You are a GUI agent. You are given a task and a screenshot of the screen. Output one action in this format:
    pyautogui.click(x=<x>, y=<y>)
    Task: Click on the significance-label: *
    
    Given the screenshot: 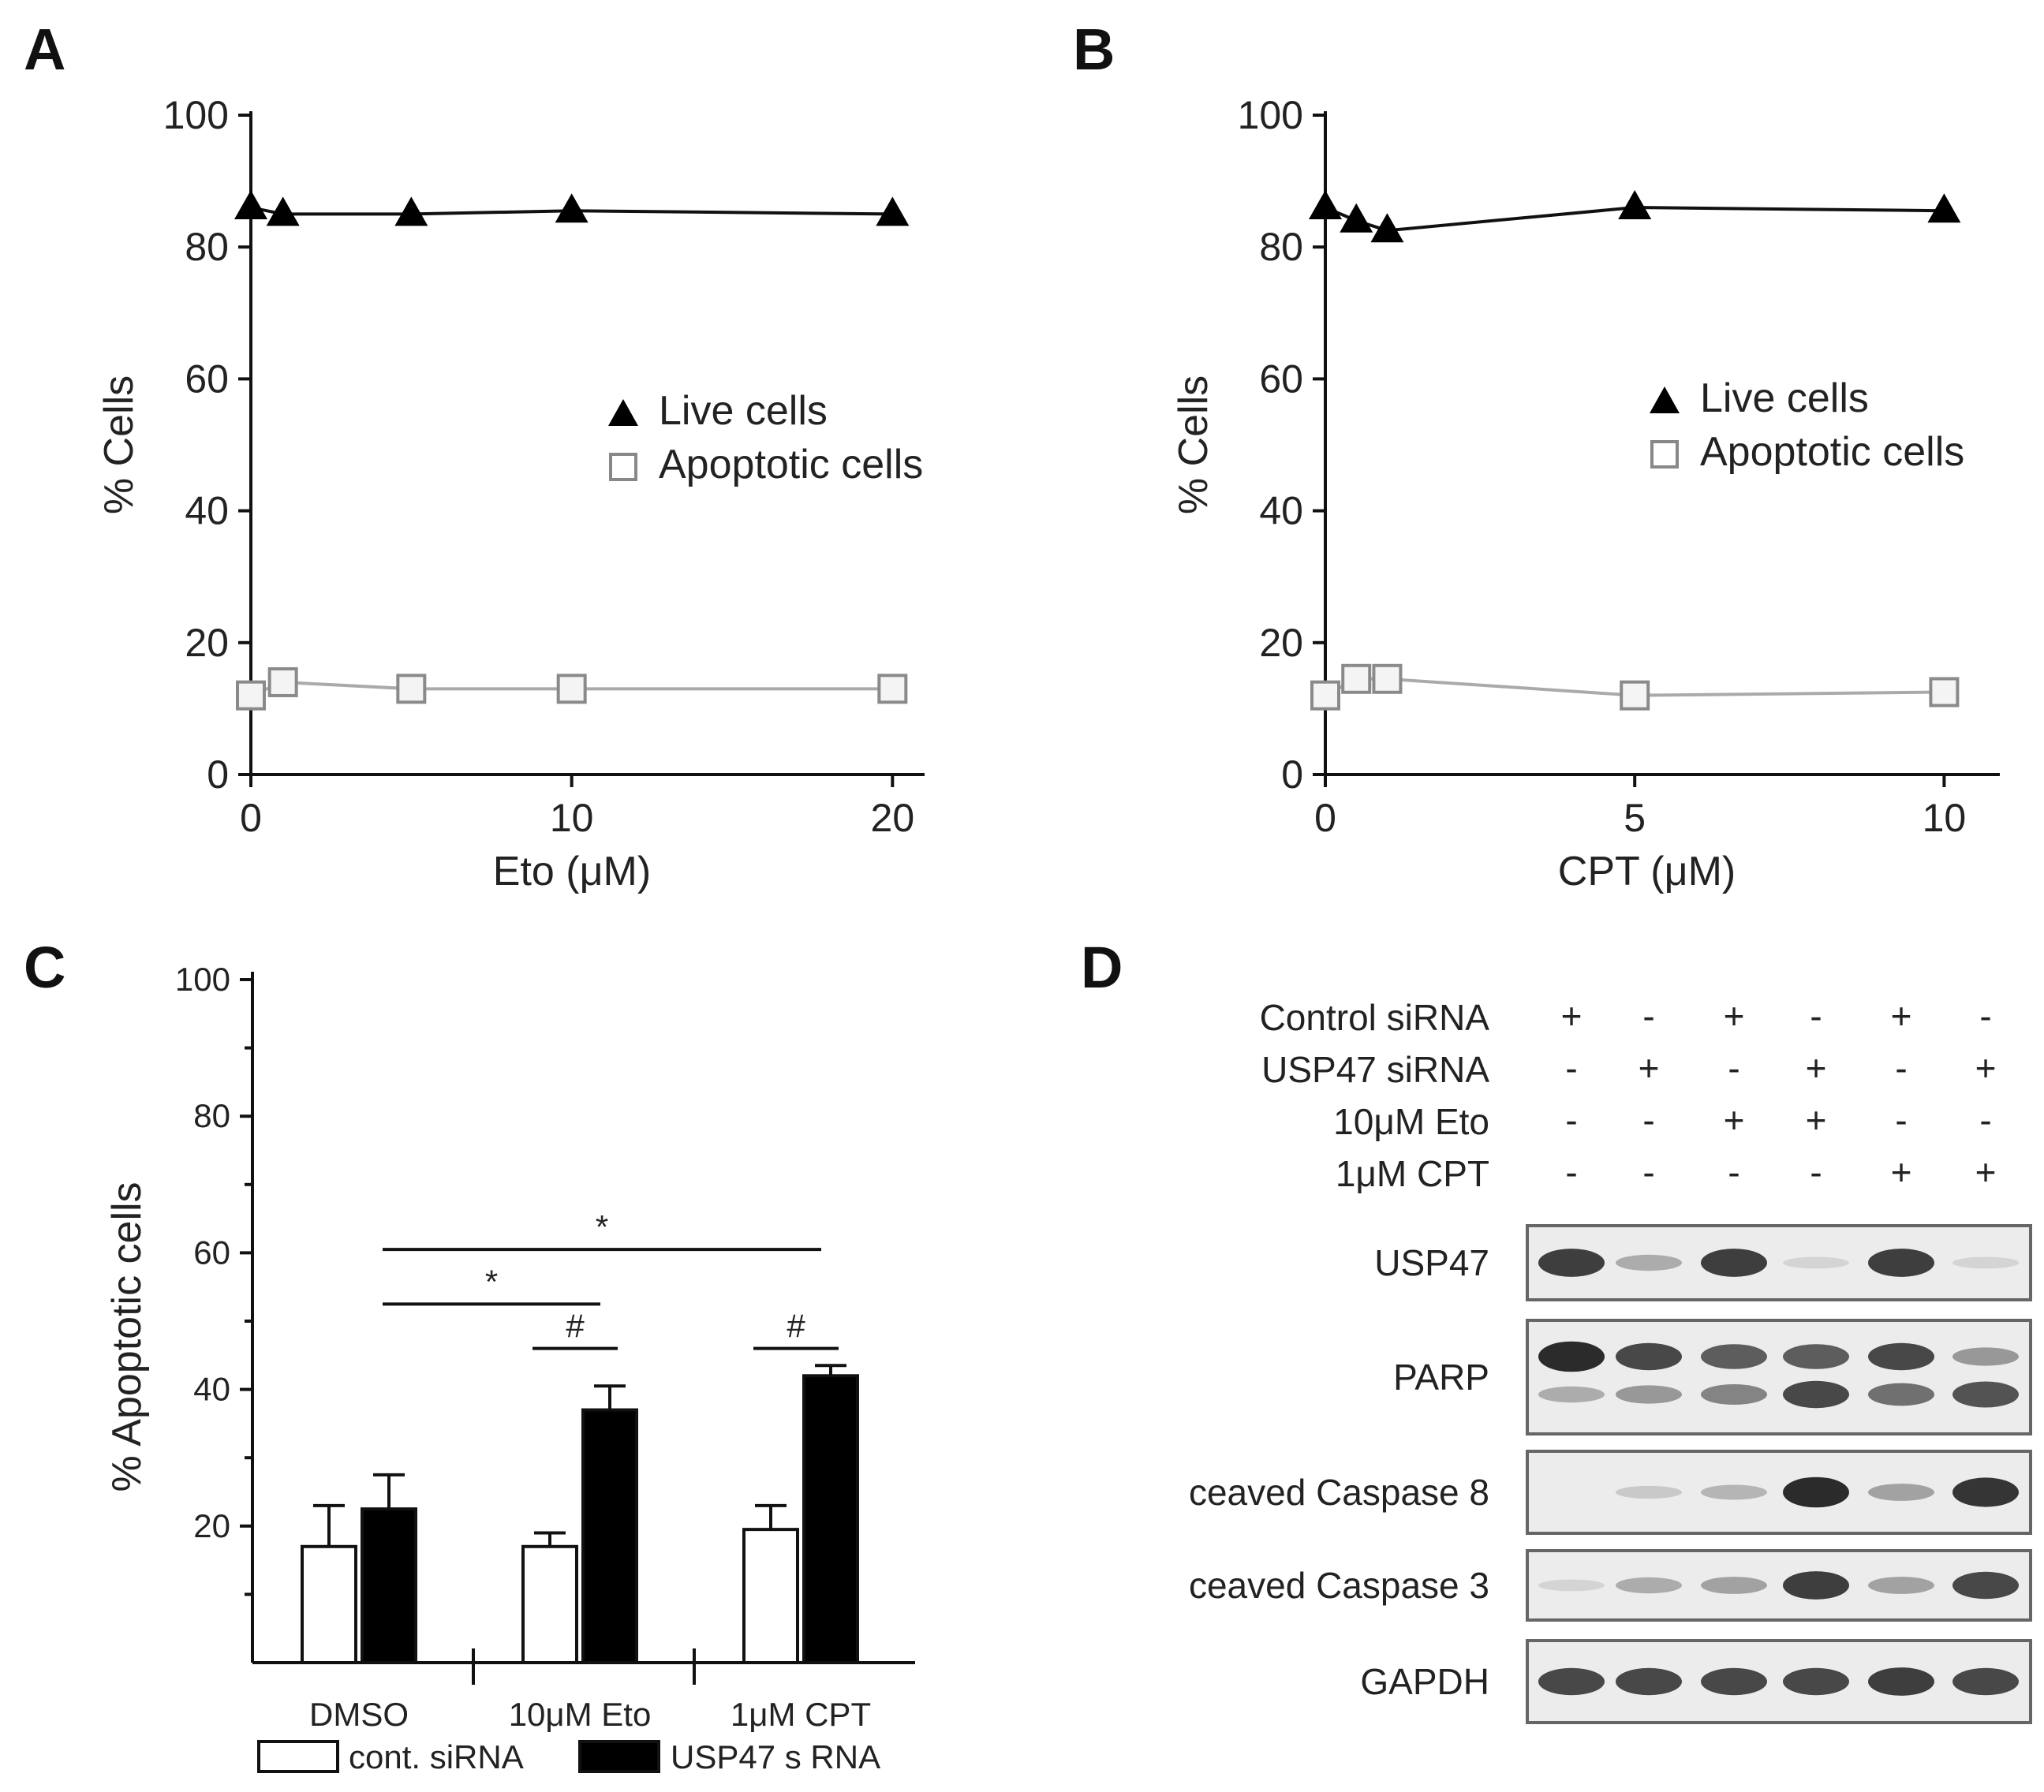 What is the action you would take?
    pyautogui.click(x=491, y=1281)
    